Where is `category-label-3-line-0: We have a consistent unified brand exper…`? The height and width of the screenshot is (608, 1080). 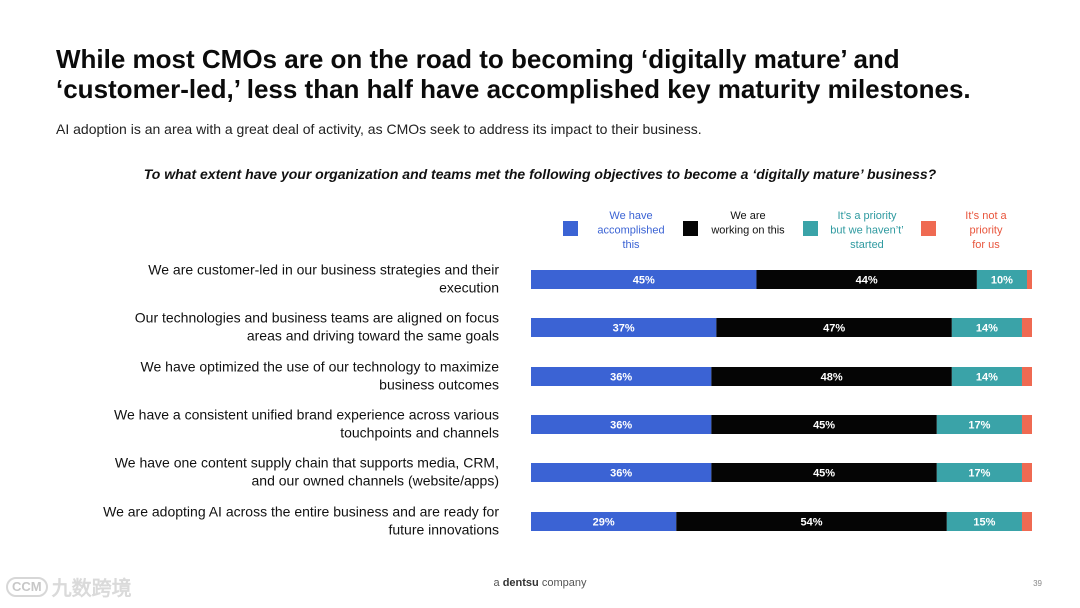
category-label-3-line-0: We have a consistent unified brand exper… is located at coordinates (306, 415).